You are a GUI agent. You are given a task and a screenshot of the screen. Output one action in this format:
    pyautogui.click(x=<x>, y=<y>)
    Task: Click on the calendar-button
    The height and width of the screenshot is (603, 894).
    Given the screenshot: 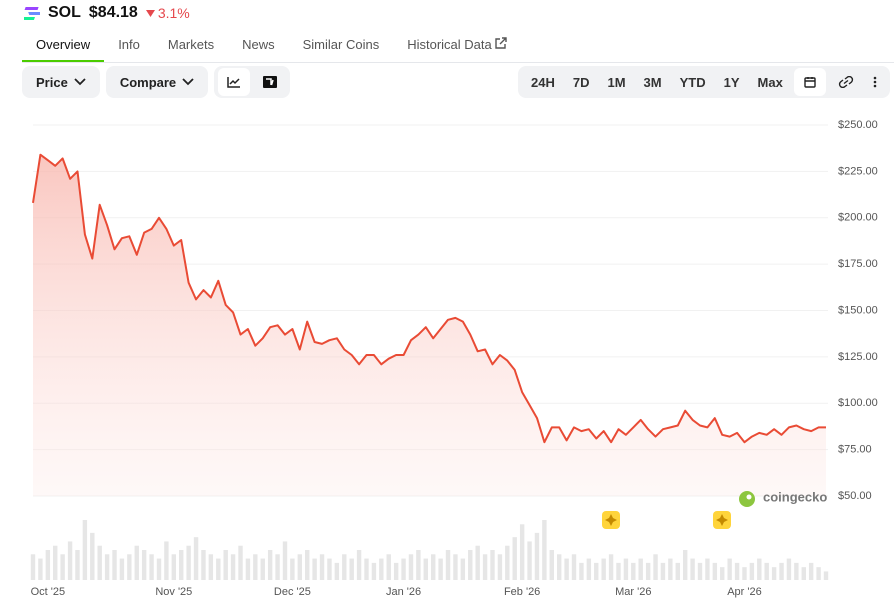 What is the action you would take?
    pyautogui.click(x=809, y=82)
    